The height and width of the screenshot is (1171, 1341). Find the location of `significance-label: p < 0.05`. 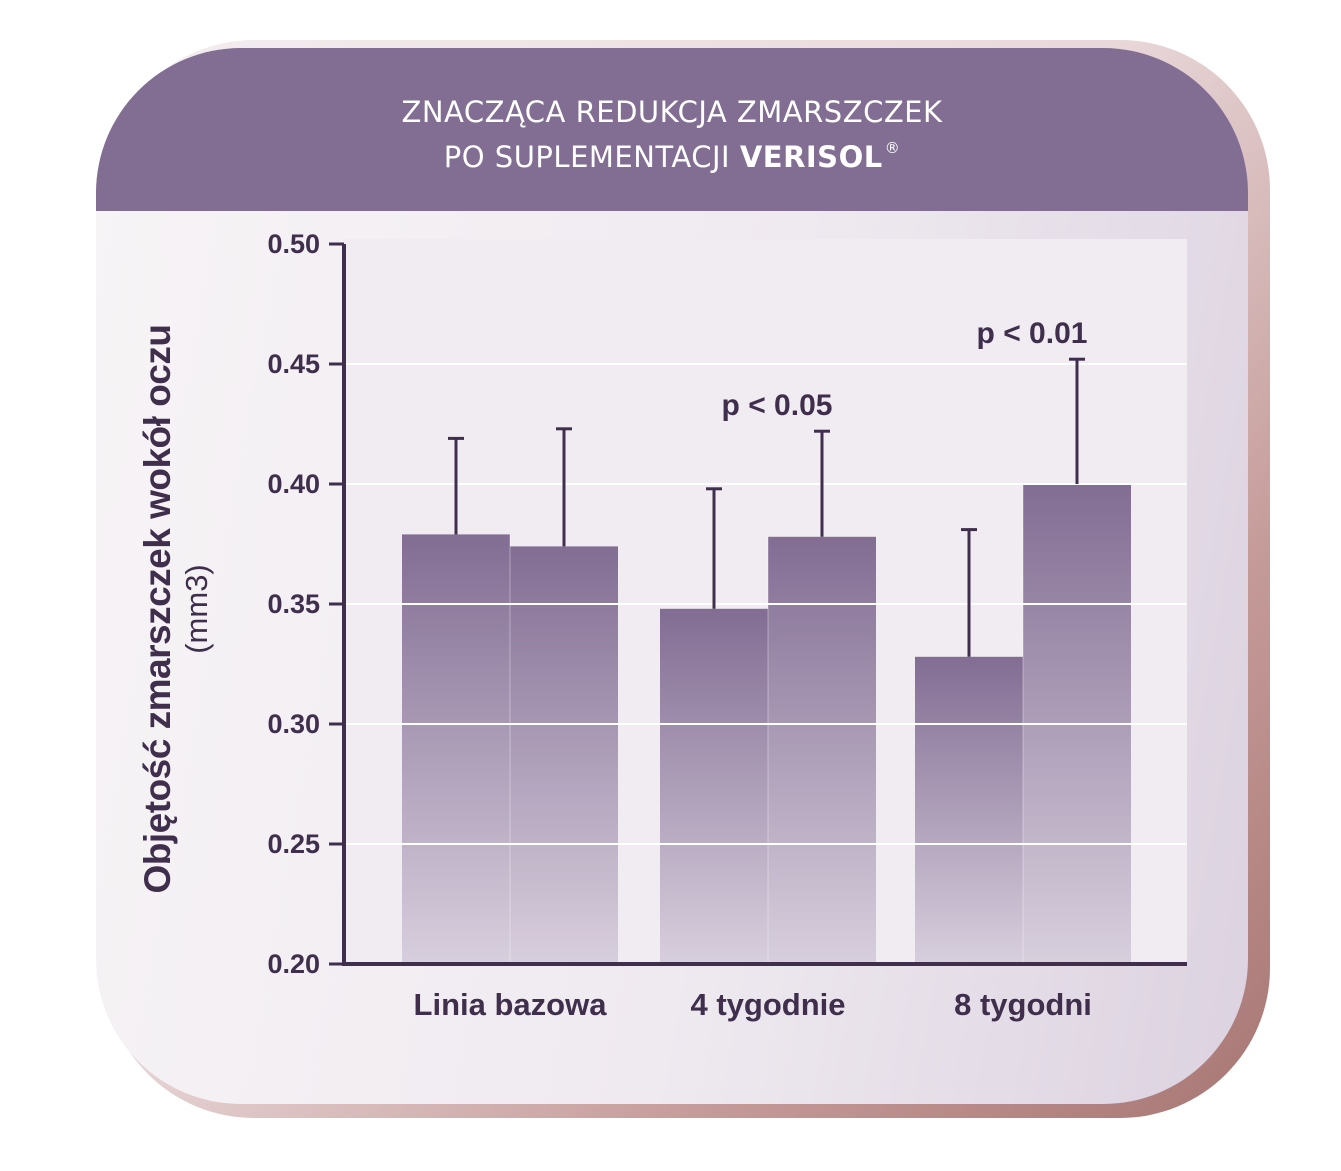

significance-label: p < 0.05 is located at coordinates (777, 405).